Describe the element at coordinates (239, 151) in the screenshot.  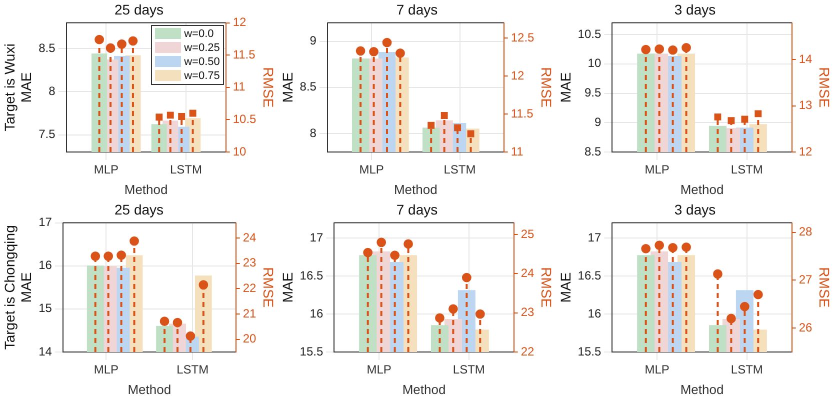
I see `y2-tick-label: 10` at that location.